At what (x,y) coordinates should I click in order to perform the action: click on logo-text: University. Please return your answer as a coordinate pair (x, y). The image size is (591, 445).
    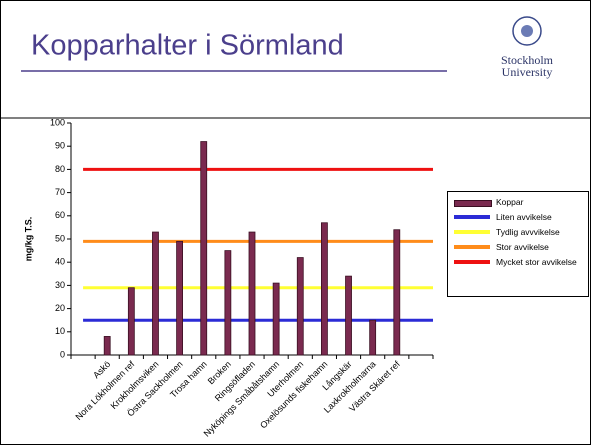
    Looking at the image, I should click on (527, 72).